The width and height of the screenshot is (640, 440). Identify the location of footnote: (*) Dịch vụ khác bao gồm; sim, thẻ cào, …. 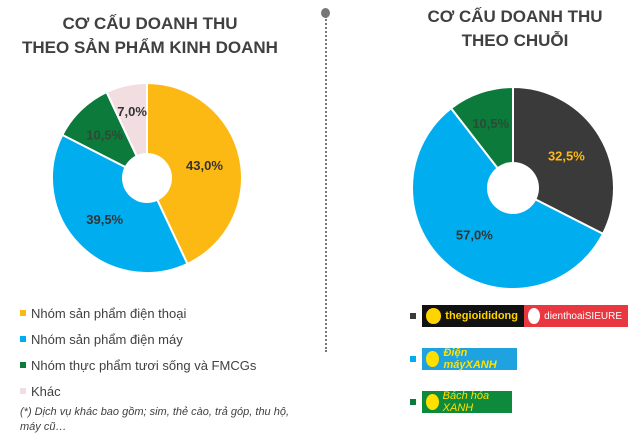
(155, 419).